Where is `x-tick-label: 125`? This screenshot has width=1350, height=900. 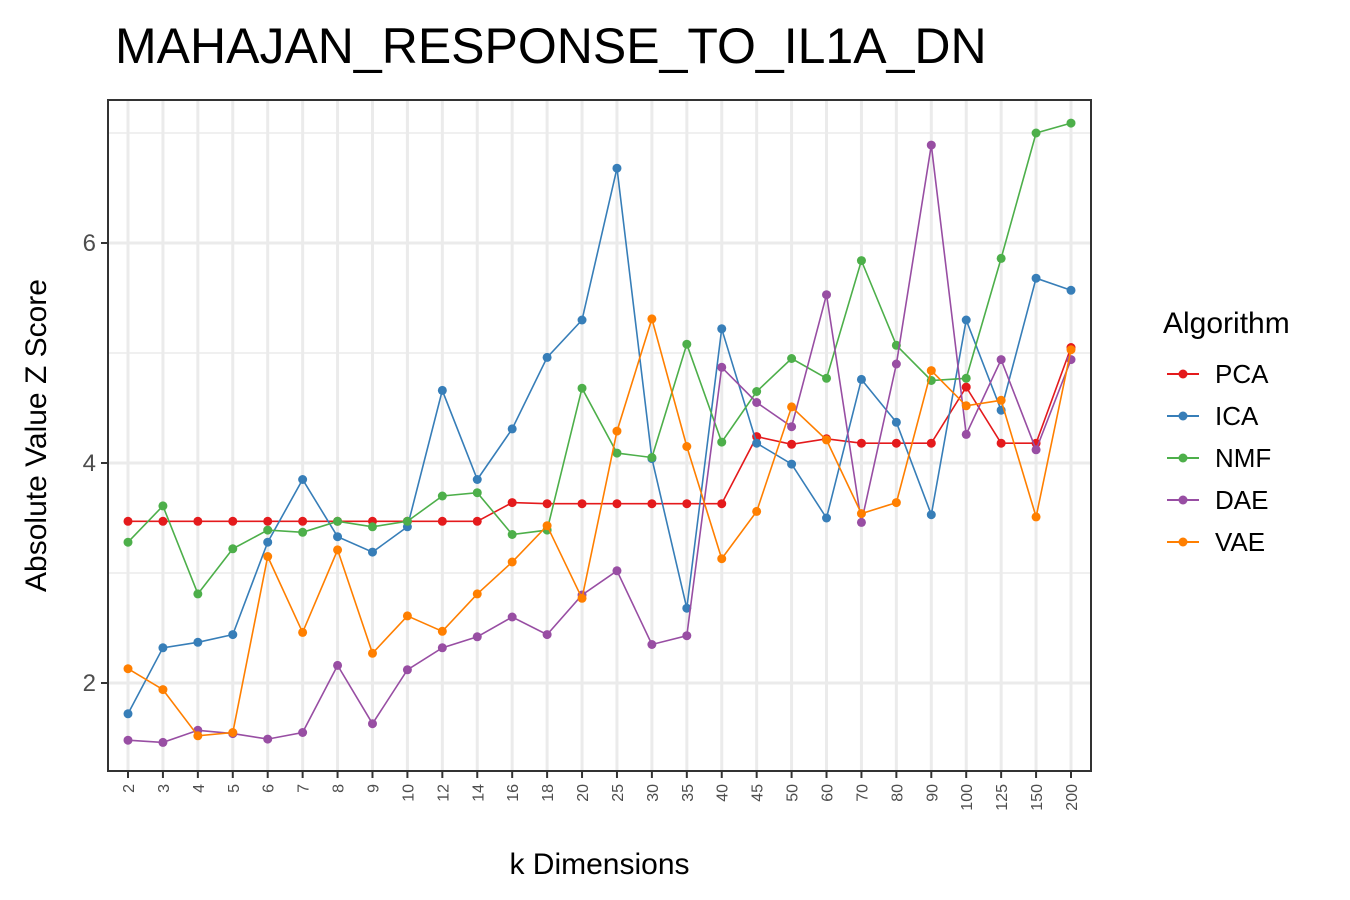
x-tick-label: 125 is located at coordinates (1002, 797).